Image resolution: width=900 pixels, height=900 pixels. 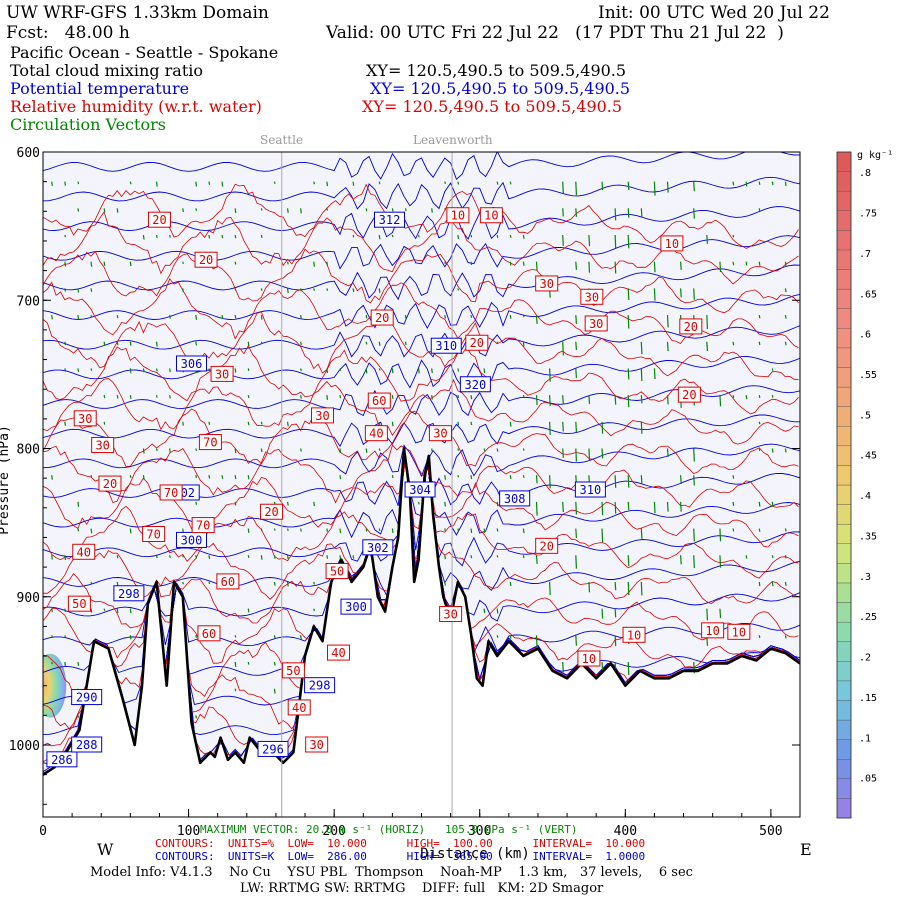 What do you see at coordinates (192, 540) in the screenshot?
I see `theta-contour-label: 300` at bounding box center [192, 540].